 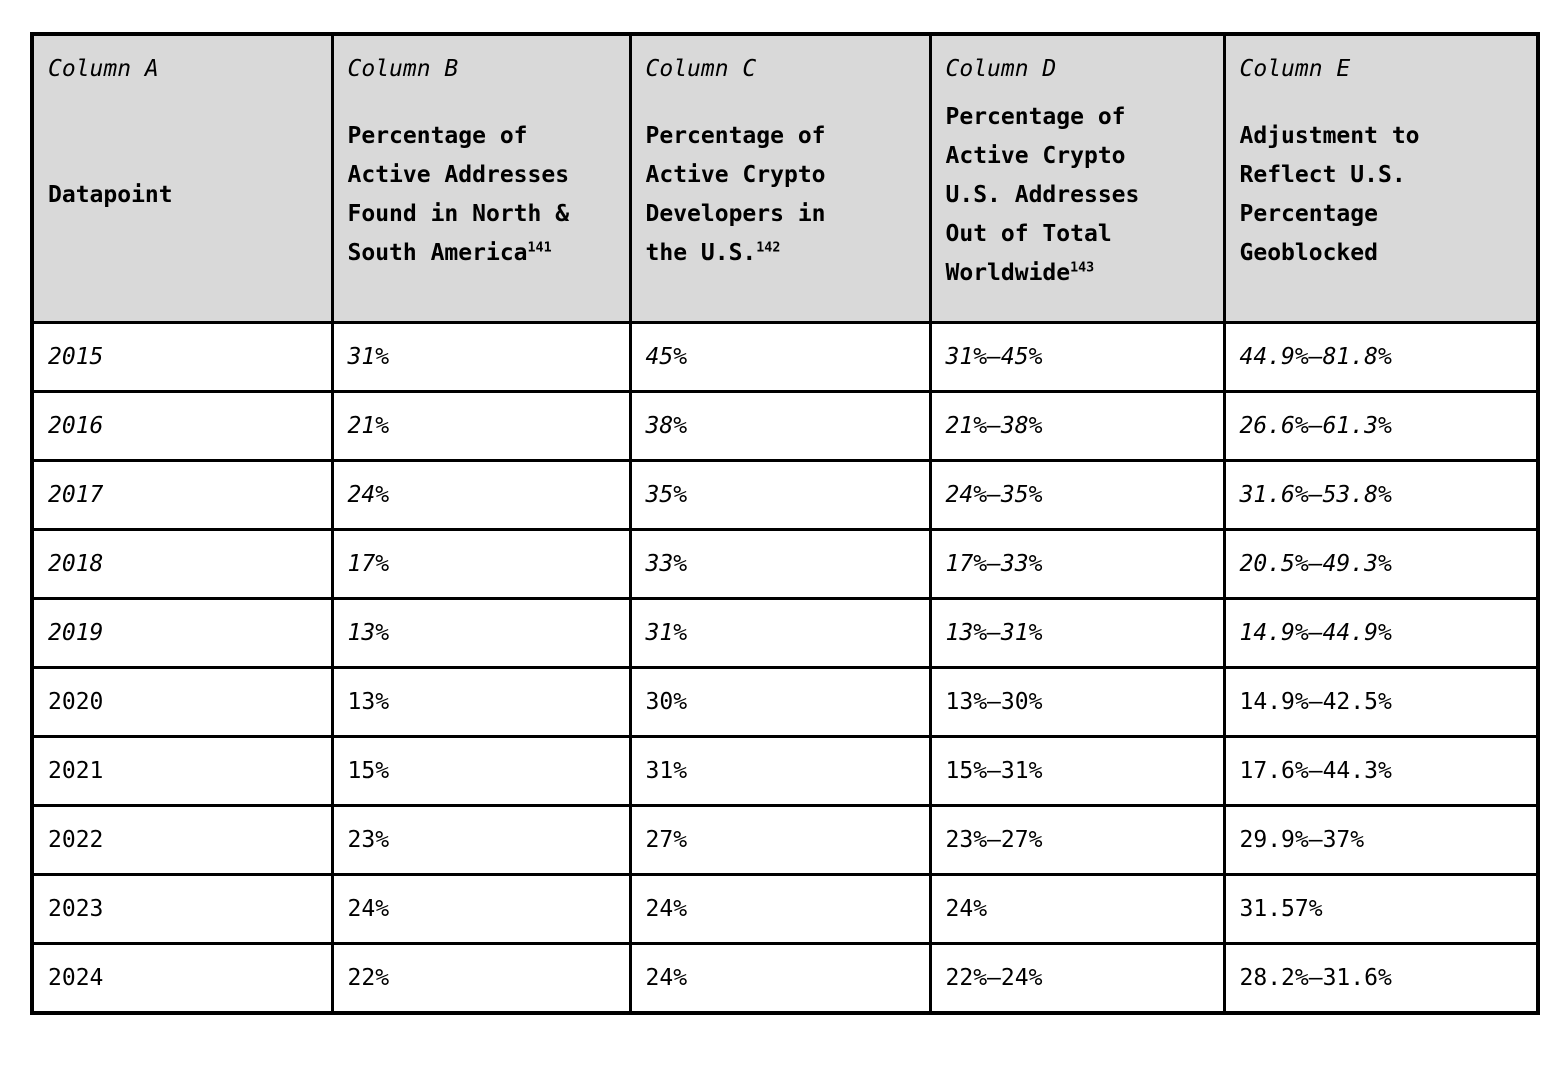 I want to click on column-e-label: Column E, so click(x=1295, y=69).